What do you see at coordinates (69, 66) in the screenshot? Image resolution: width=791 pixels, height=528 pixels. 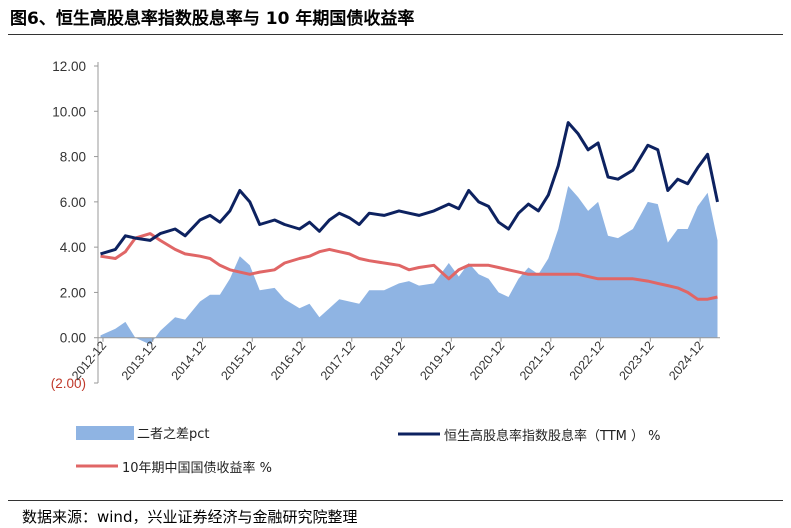 I see `y-tick-label: 12.00` at bounding box center [69, 66].